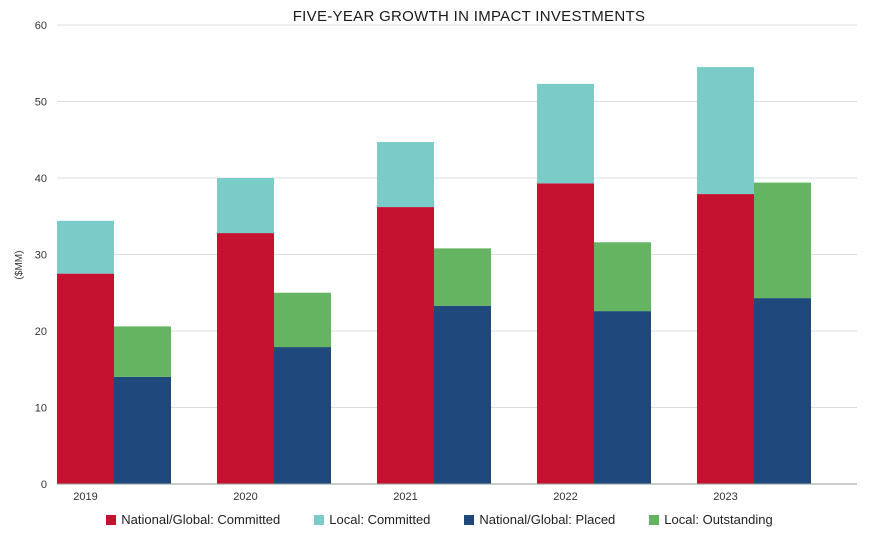  I want to click on bar-2023-local-committed, so click(725, 131).